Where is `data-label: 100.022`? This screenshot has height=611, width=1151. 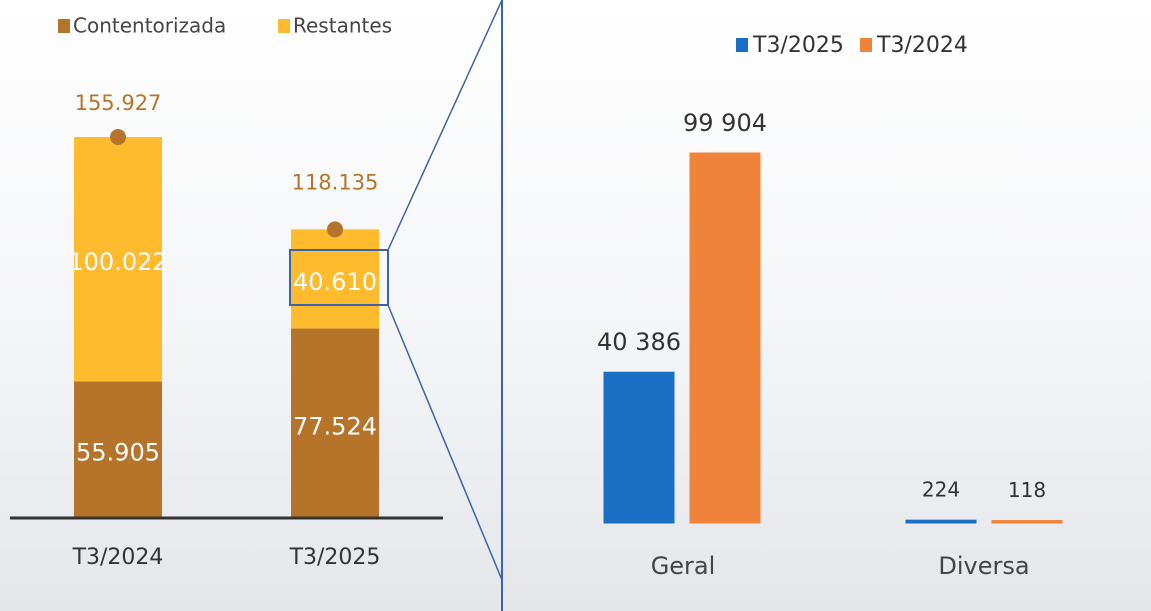
data-label: 100.022 is located at coordinates (117, 262).